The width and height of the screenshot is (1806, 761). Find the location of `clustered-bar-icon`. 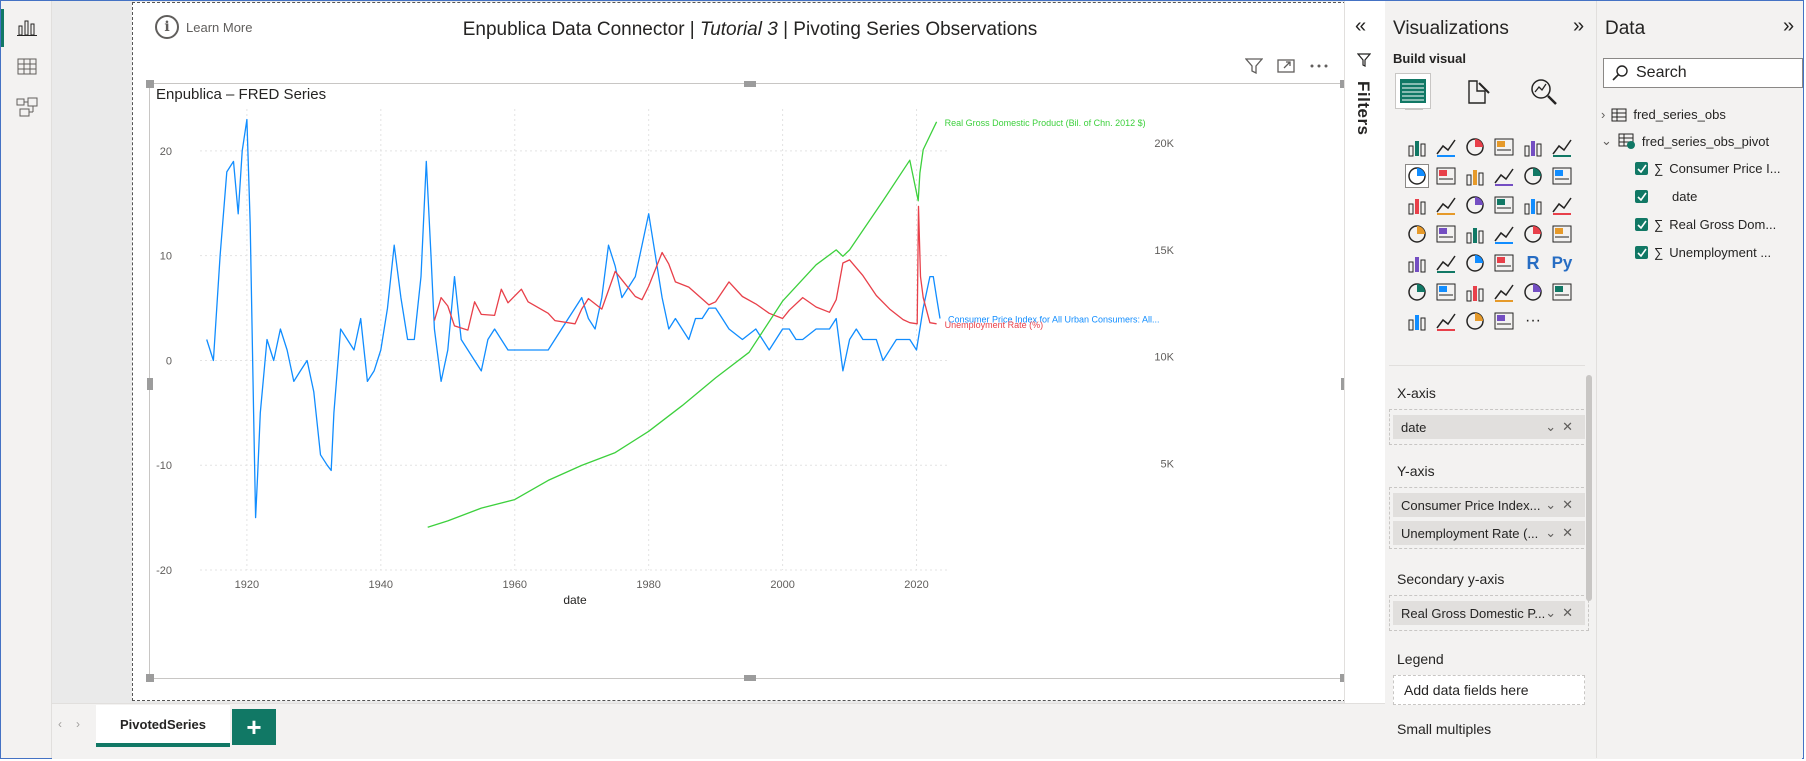

clustered-bar-icon is located at coordinates (1475, 147).